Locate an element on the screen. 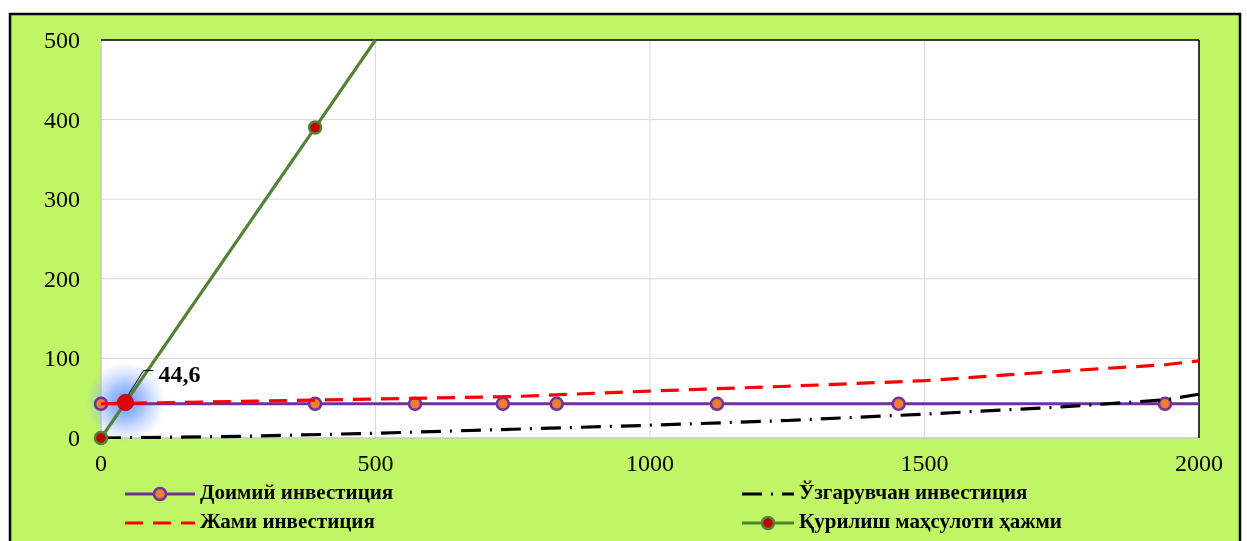 The width and height of the screenshot is (1247, 541). data-label: 44,6 is located at coordinates (179, 374).